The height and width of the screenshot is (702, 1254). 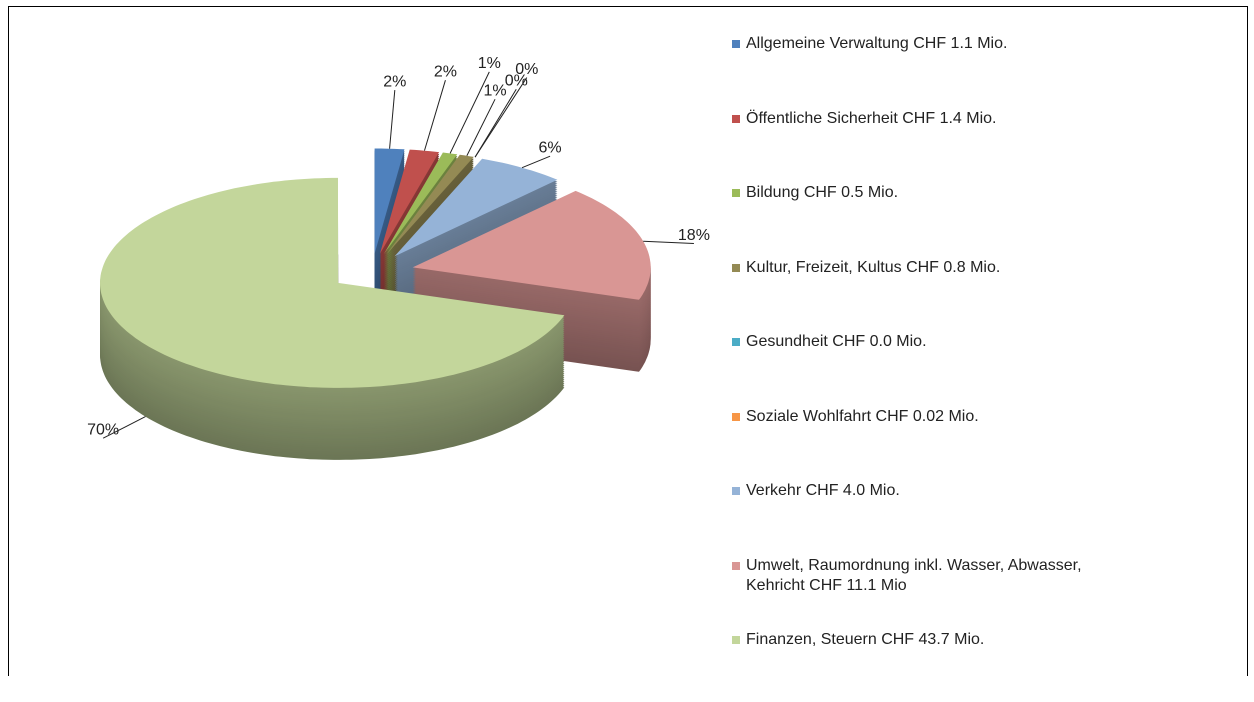 What do you see at coordinates (877, 43) in the screenshot?
I see `legend-label: Allgemeine Verwaltung CHF 1.1 Mio.` at bounding box center [877, 43].